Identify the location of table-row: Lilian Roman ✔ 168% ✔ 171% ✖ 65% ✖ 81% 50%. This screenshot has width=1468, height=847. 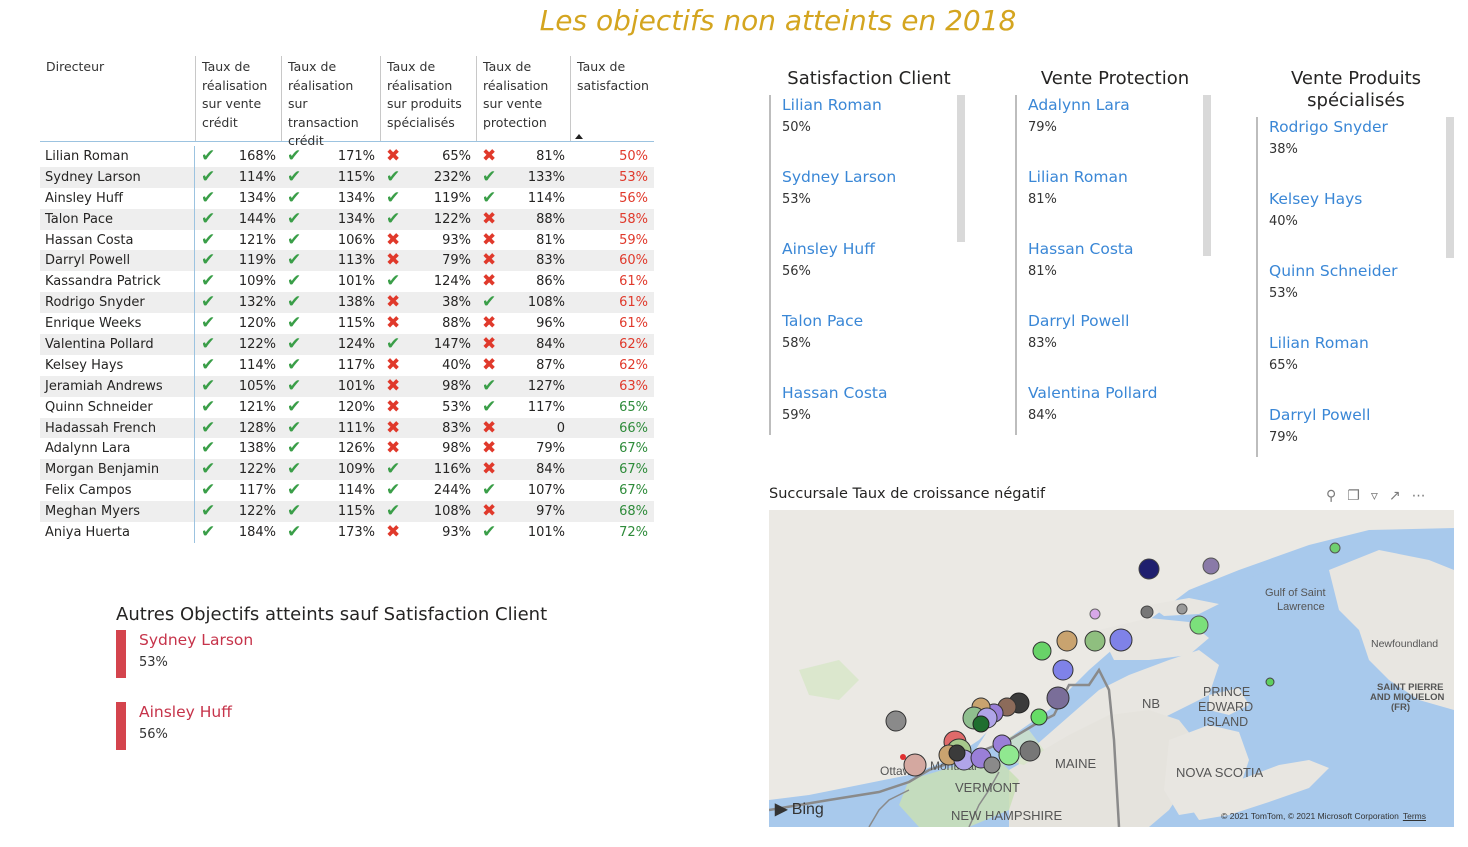
(347, 156).